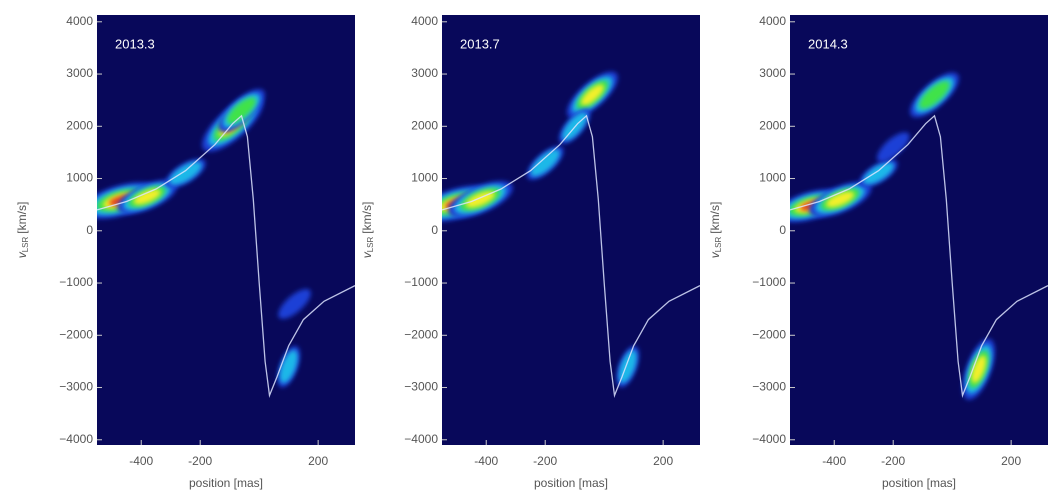 This screenshot has height=497, width=1050. What do you see at coordinates (828, 43) in the screenshot?
I see `panel-label: 2014.3` at bounding box center [828, 43].